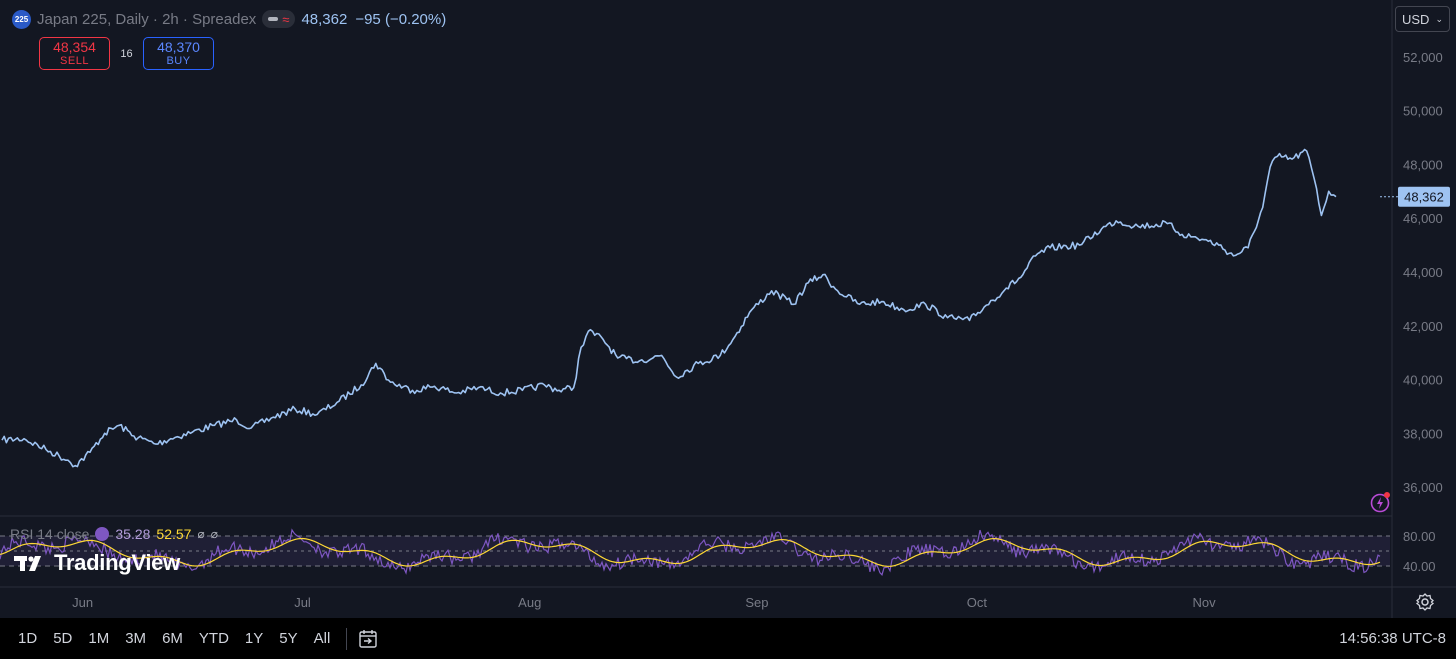 This screenshot has height=659, width=1456. Describe the element at coordinates (1205, 602) in the screenshot. I see `x-tick-label: Nov` at that location.